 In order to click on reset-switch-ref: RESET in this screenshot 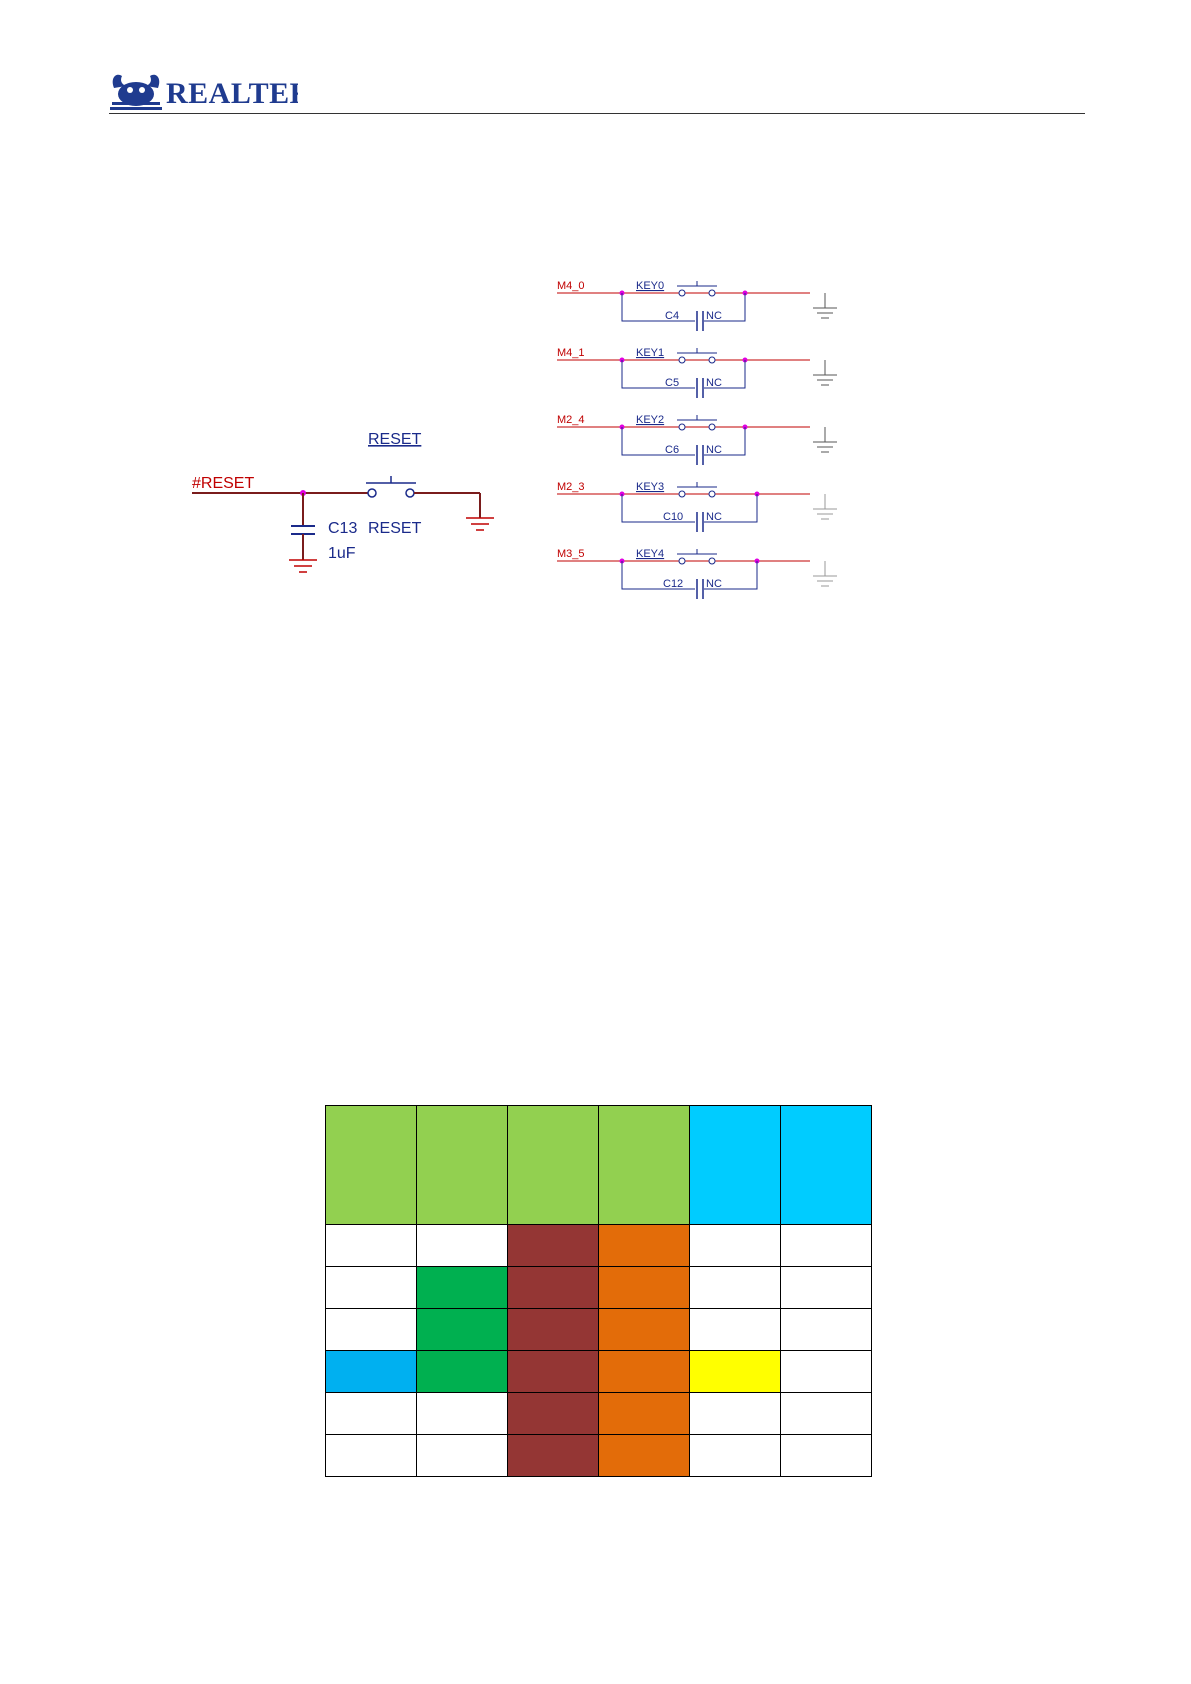, I will do `click(395, 439)`.